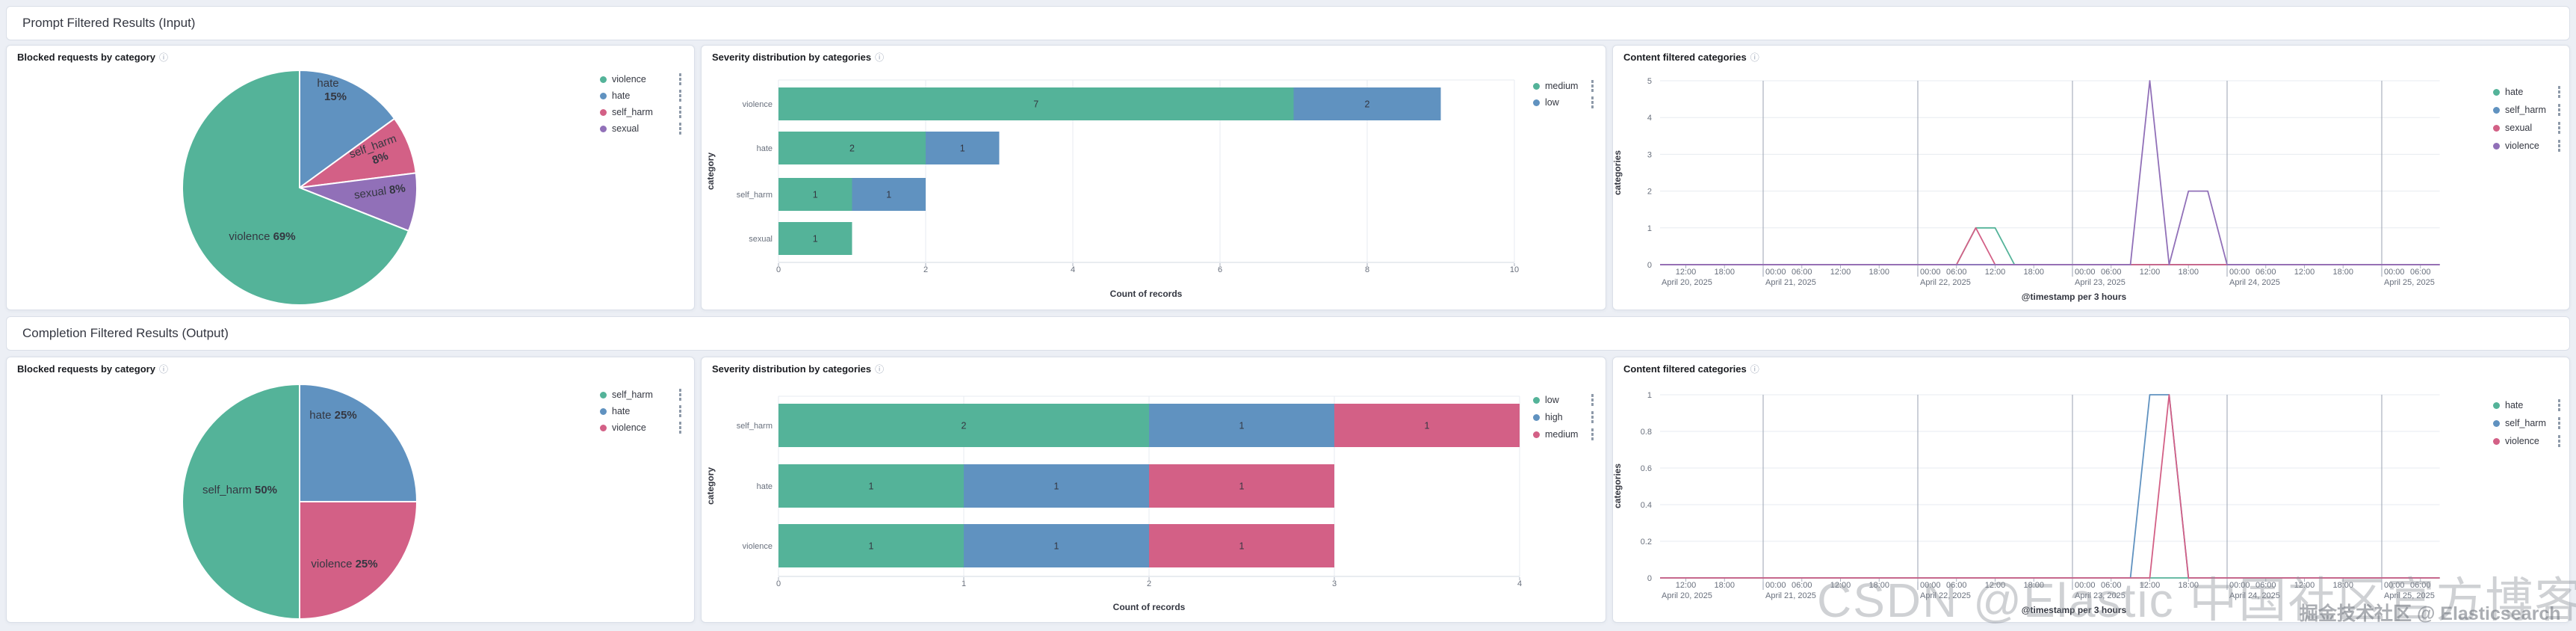  I want to click on pie-chart-canvas: hate 25% violence 25% self_harm 50%, so click(351, 490).